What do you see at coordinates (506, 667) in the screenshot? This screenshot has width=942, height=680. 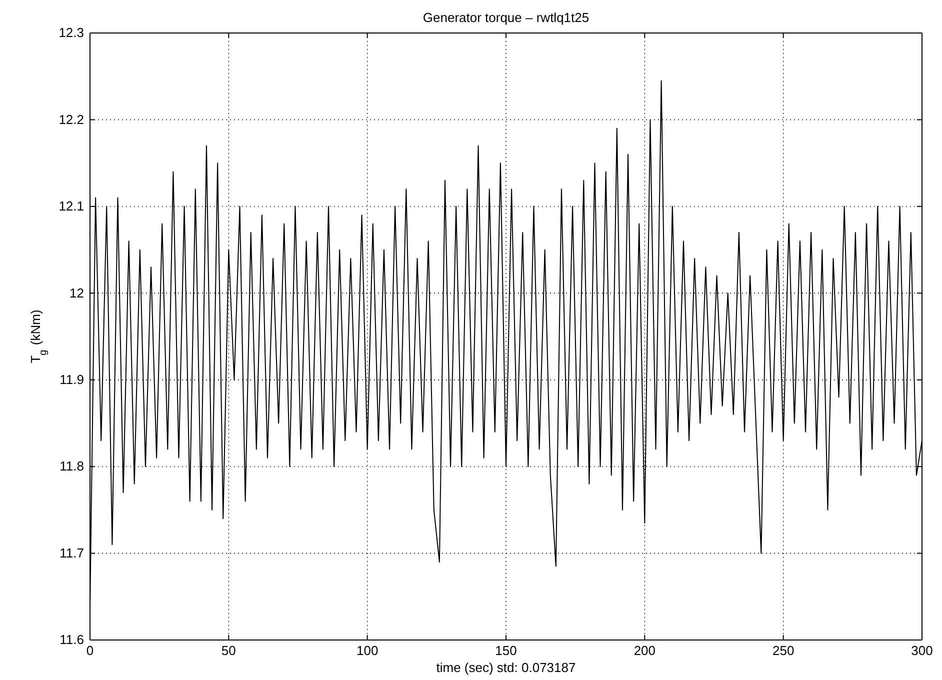 I see `x-axis-title: time (sec) std: 0.073187` at bounding box center [506, 667].